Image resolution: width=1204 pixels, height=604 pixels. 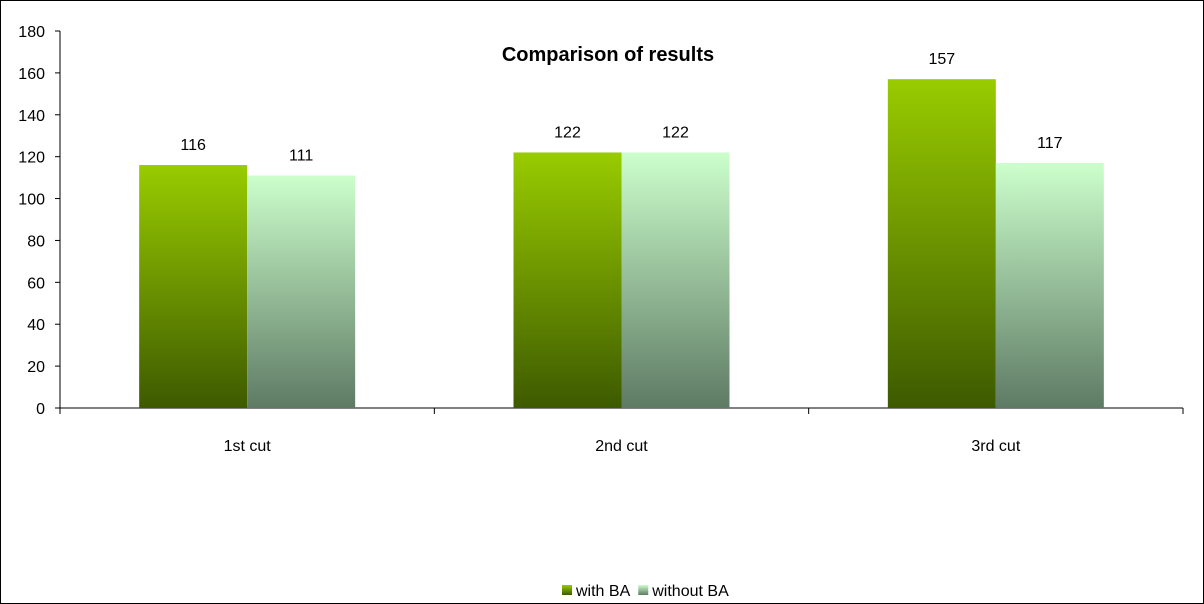 What do you see at coordinates (36, 283) in the screenshot?
I see `y-tick-label: 60` at bounding box center [36, 283].